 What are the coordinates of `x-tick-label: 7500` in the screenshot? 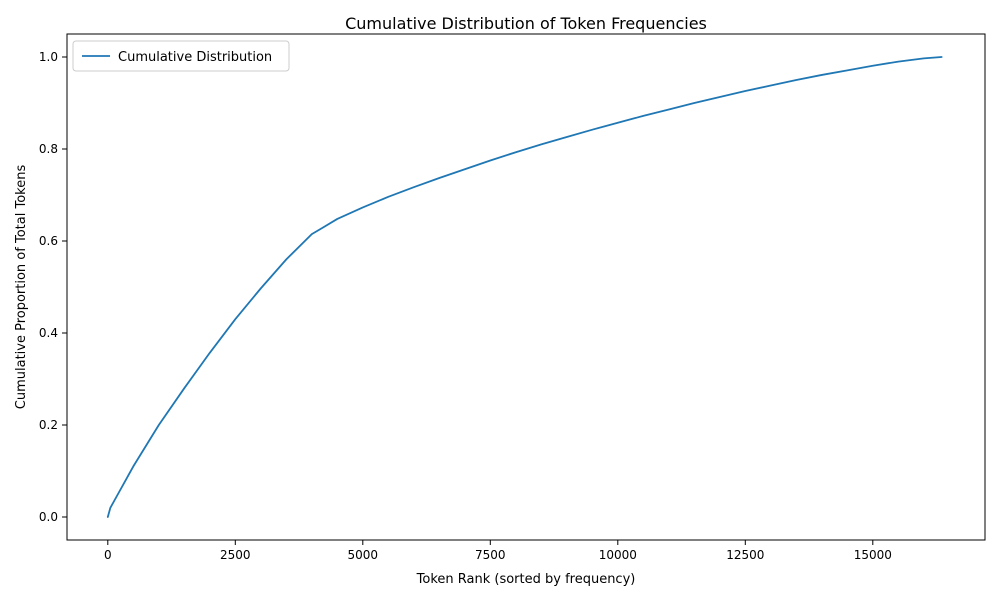 It's located at (490, 555).